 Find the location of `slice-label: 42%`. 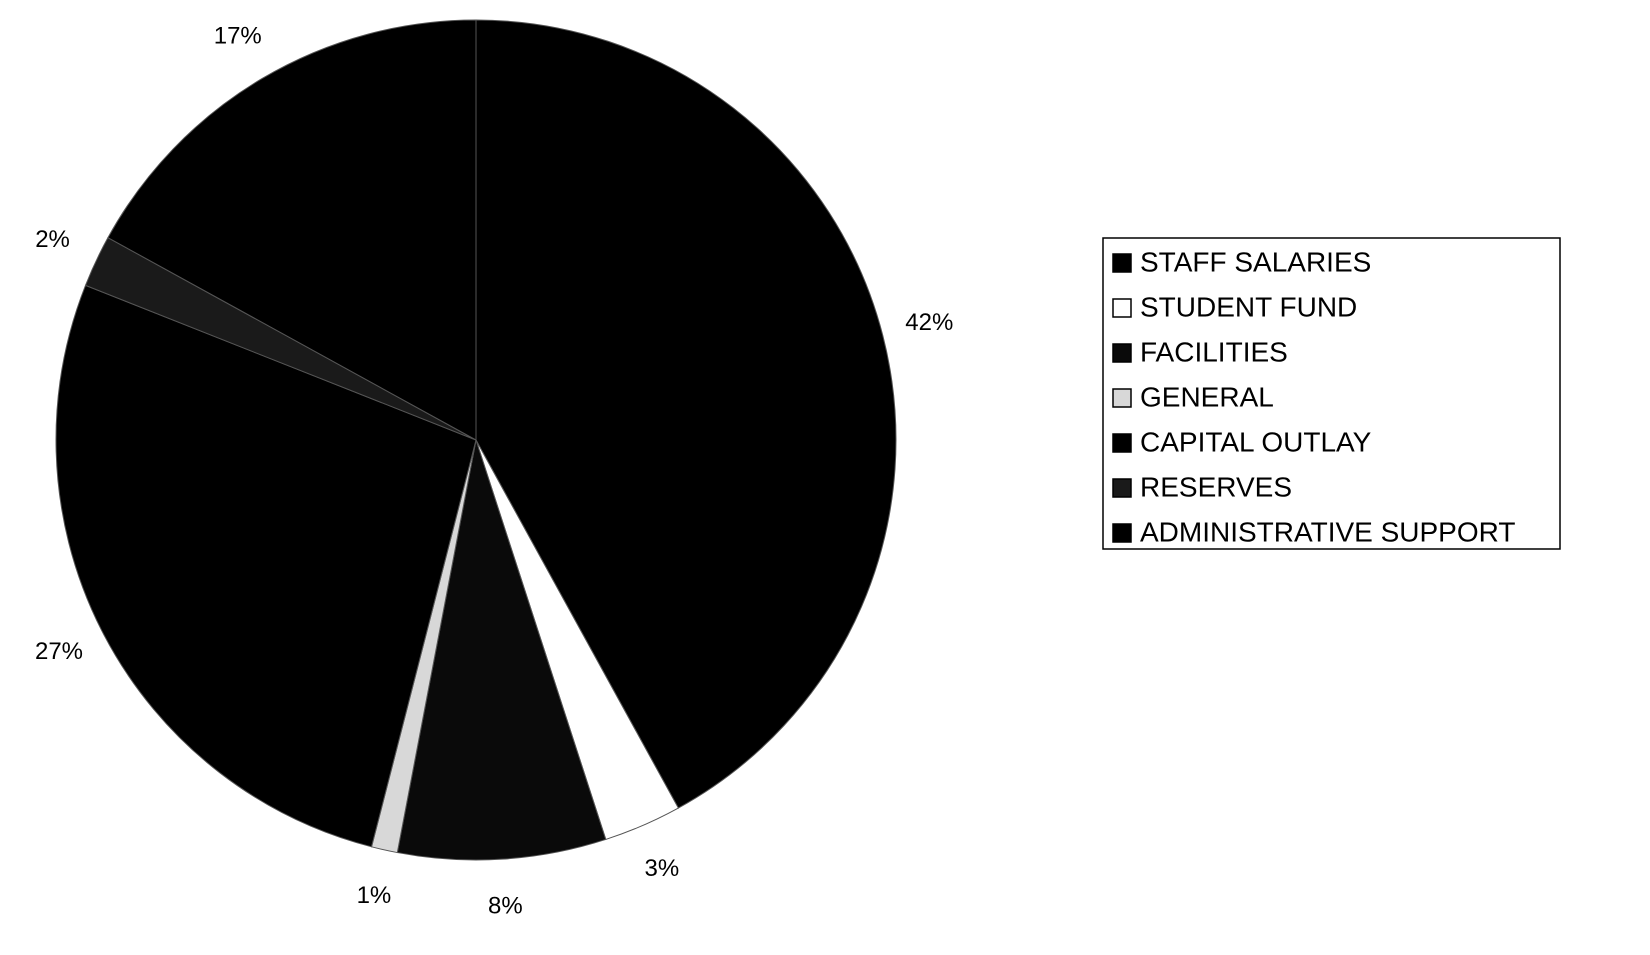

slice-label: 42% is located at coordinates (929, 322).